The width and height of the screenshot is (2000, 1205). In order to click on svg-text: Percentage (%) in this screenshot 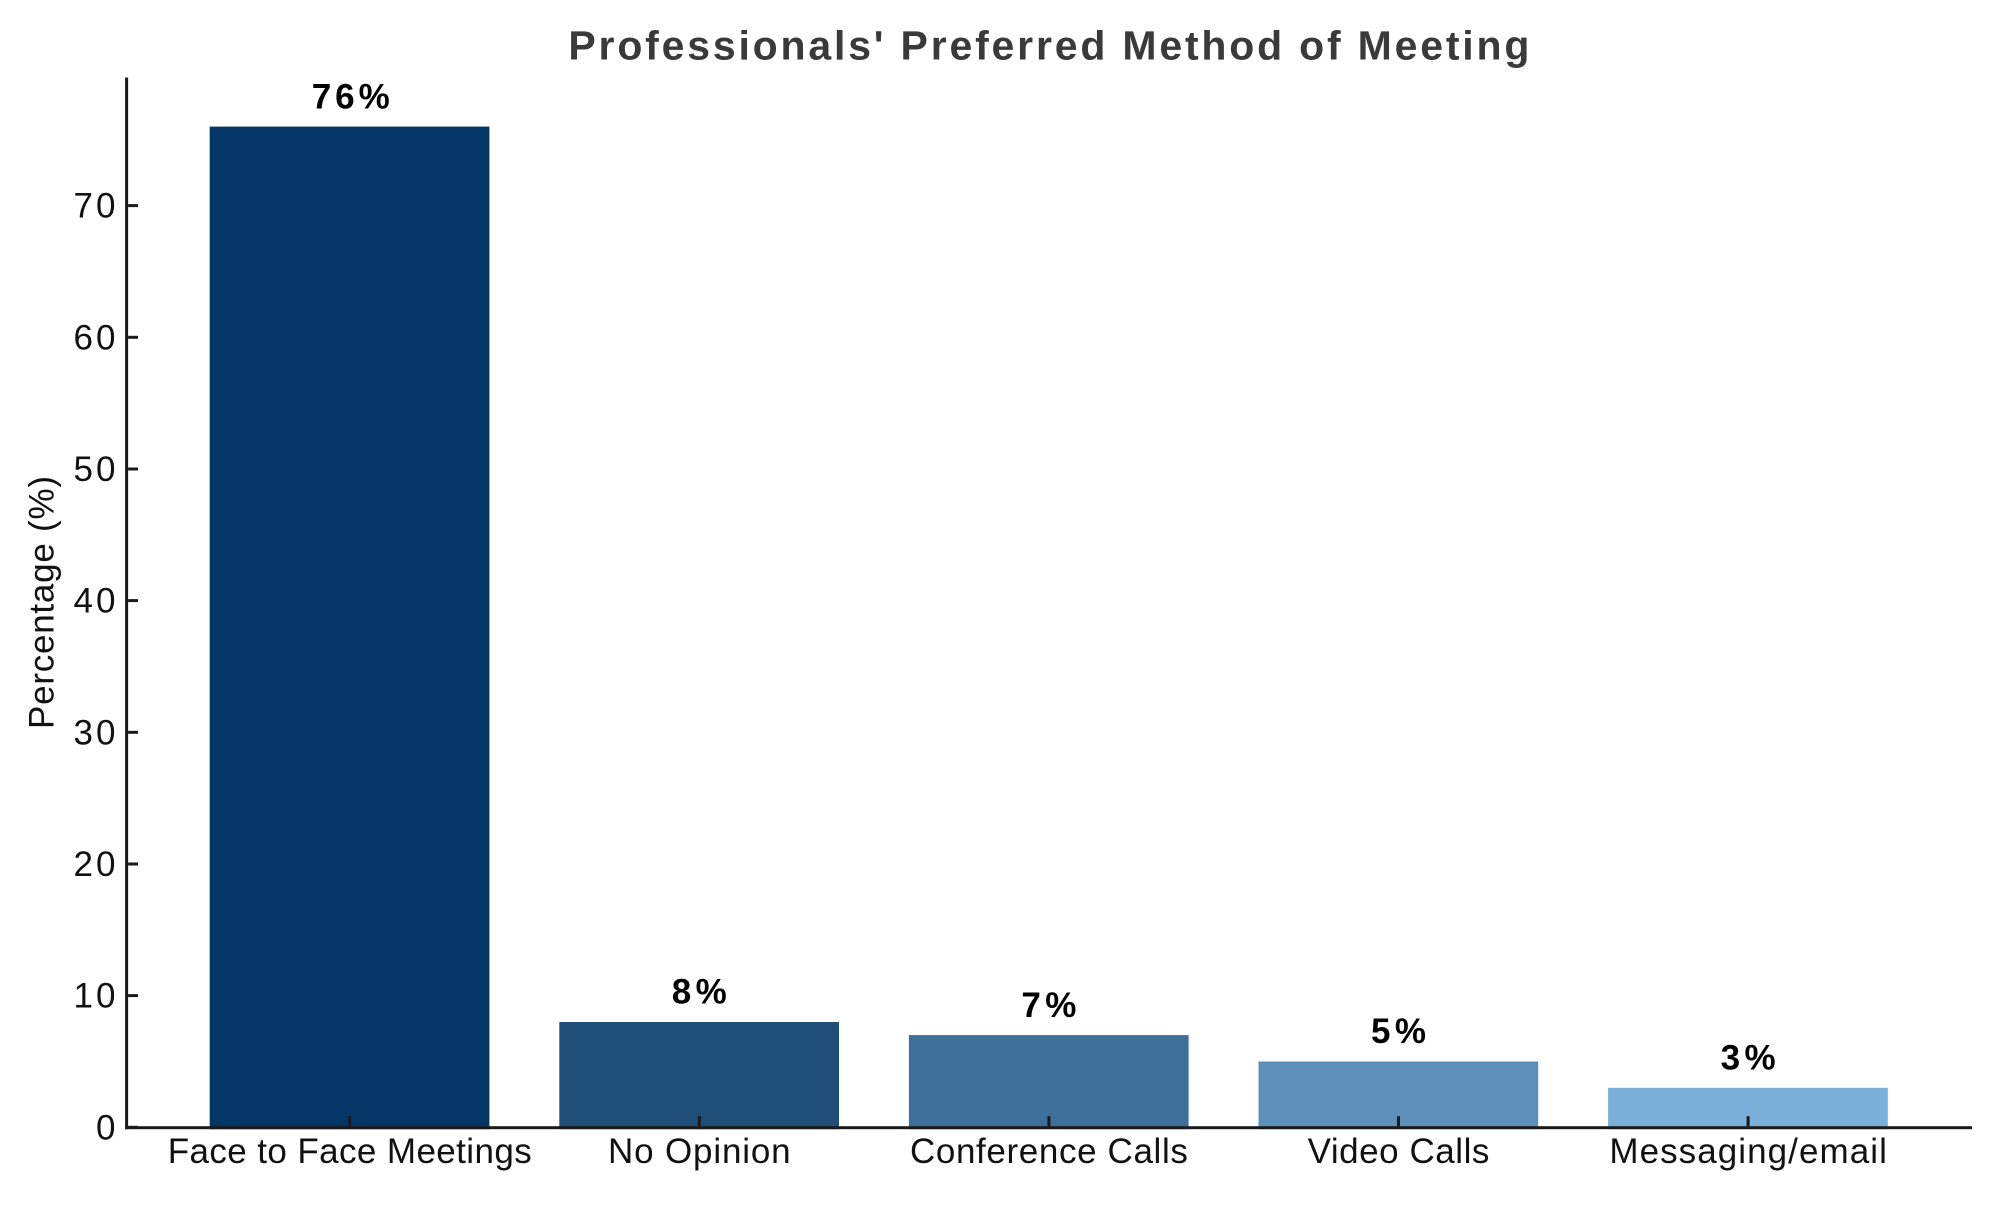, I will do `click(41, 602)`.